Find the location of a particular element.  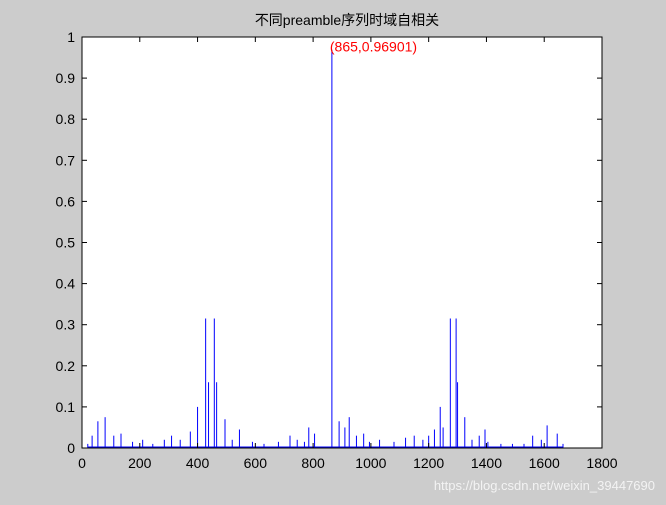

y-tick-label: 0.6 is located at coordinates (66, 201).